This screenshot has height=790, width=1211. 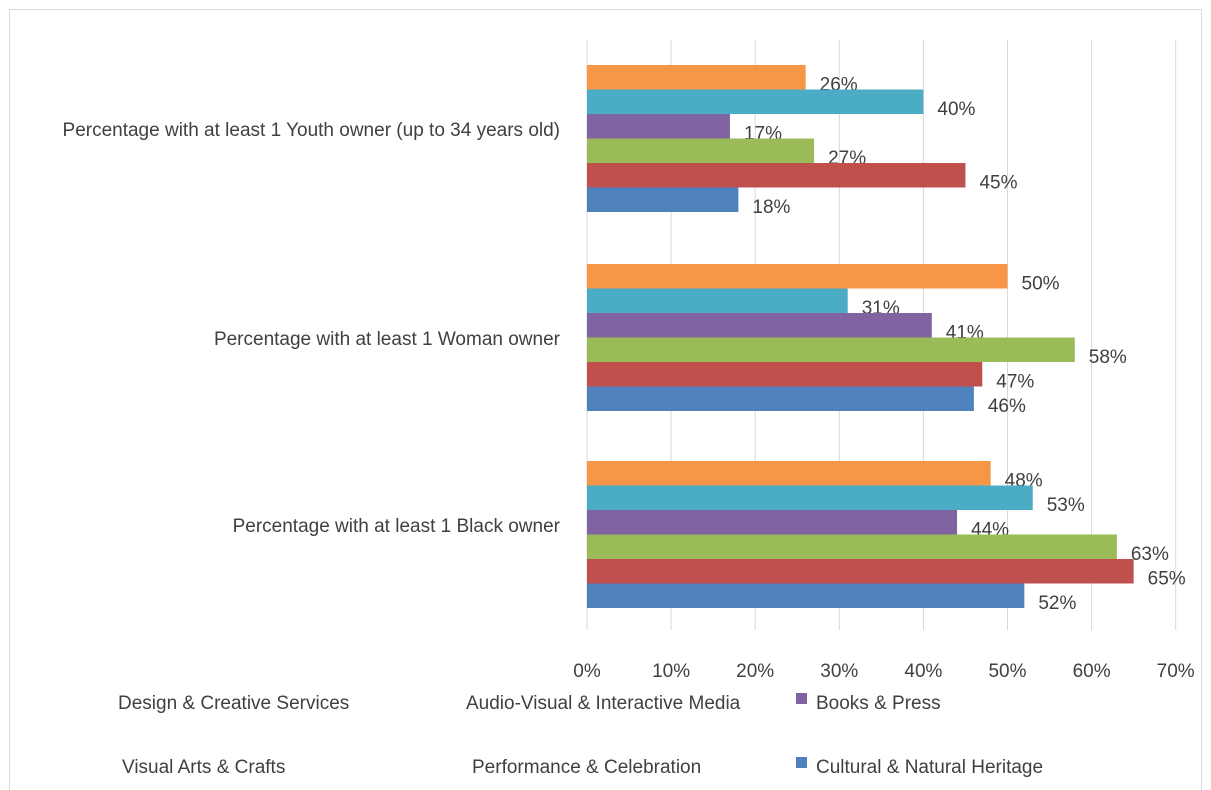 I want to click on data-label: 47%, so click(x=1015, y=381).